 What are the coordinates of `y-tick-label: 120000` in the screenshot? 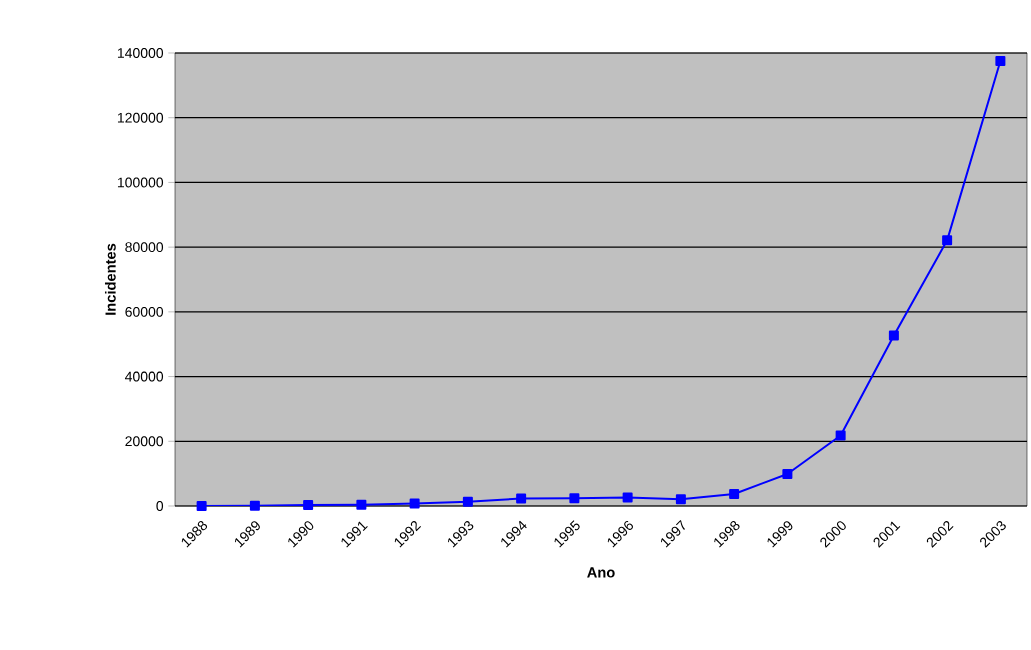 It's located at (140, 117).